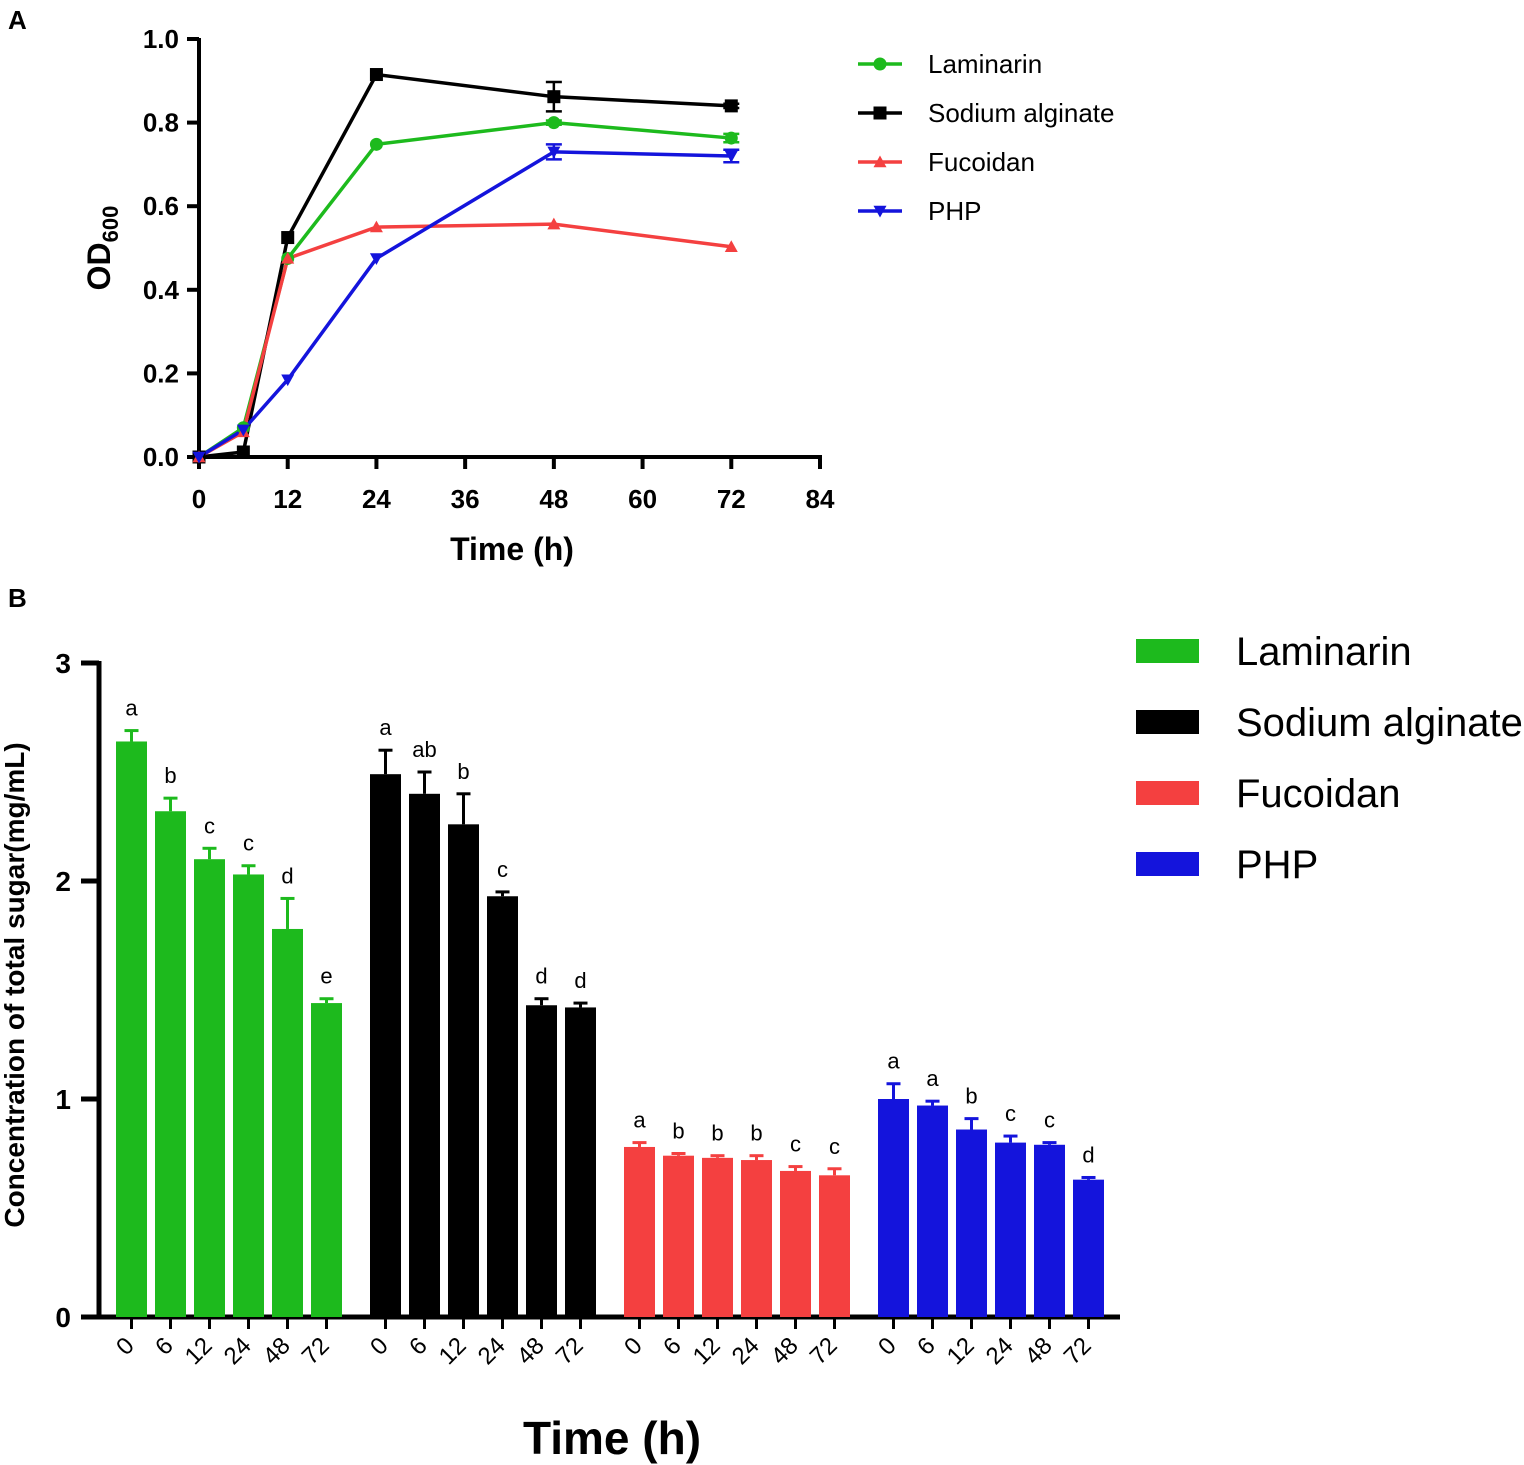 Image resolution: width=1524 pixels, height=1465 pixels. I want to click on y-axis-title-a-main: OD, so click(99, 266).